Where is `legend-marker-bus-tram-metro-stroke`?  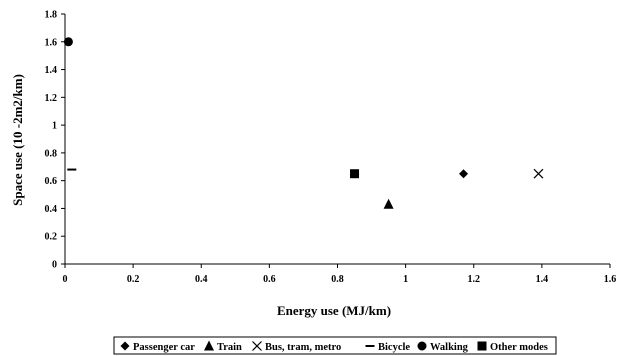 legend-marker-bus-tram-metro-stroke is located at coordinates (257, 346).